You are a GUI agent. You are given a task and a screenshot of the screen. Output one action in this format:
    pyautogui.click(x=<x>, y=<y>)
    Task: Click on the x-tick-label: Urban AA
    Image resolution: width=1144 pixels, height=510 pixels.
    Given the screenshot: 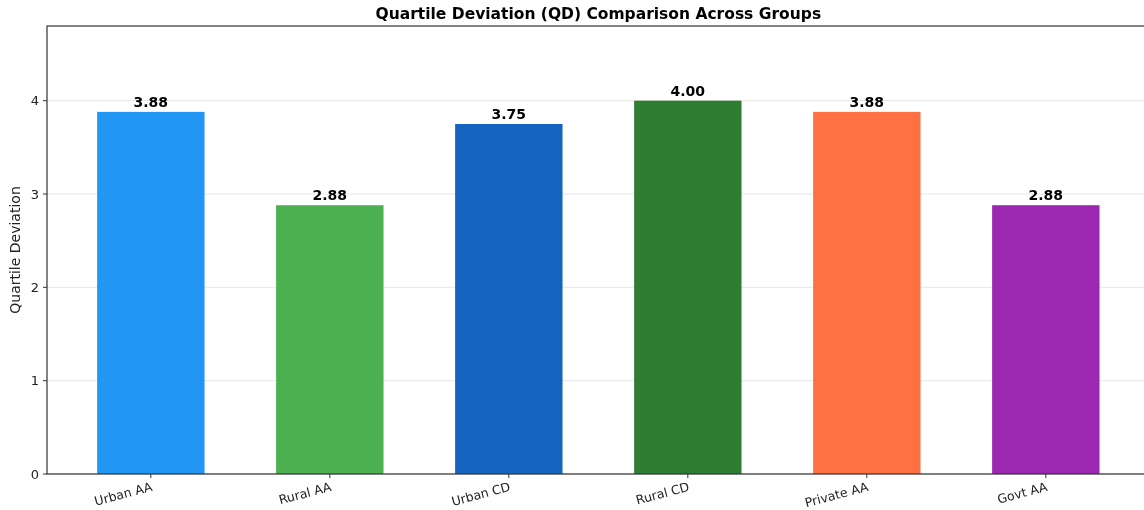 What is the action you would take?
    pyautogui.click(x=123, y=493)
    